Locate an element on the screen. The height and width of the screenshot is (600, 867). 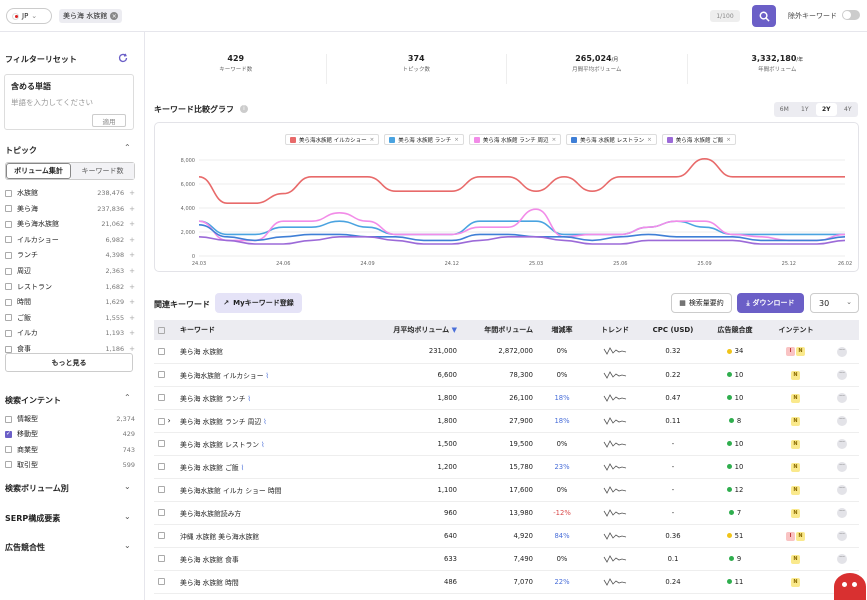
col-monthly-volume: 月平均ボリューム ▼ is located at coordinates (425, 330).